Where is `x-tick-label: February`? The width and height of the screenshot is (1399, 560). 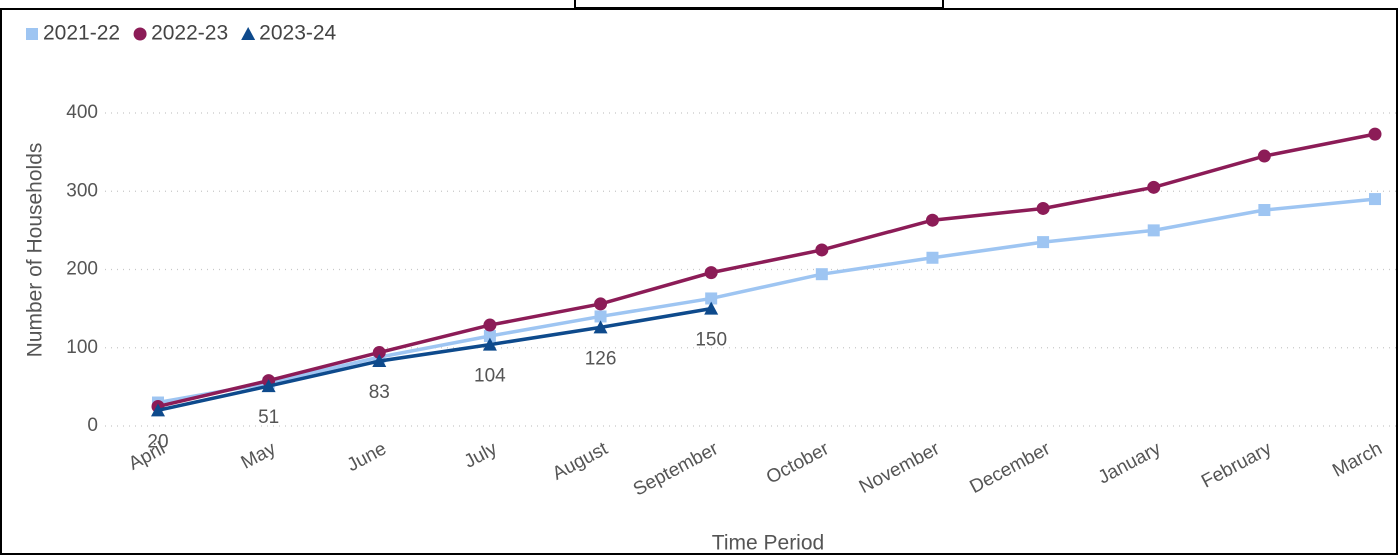 x-tick-label: February is located at coordinates (1236, 465).